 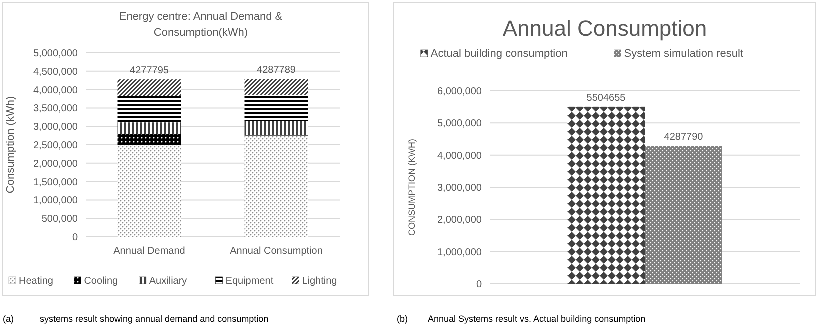 What do you see at coordinates (276, 70) in the screenshot?
I see `total-label: 4287789` at bounding box center [276, 70].